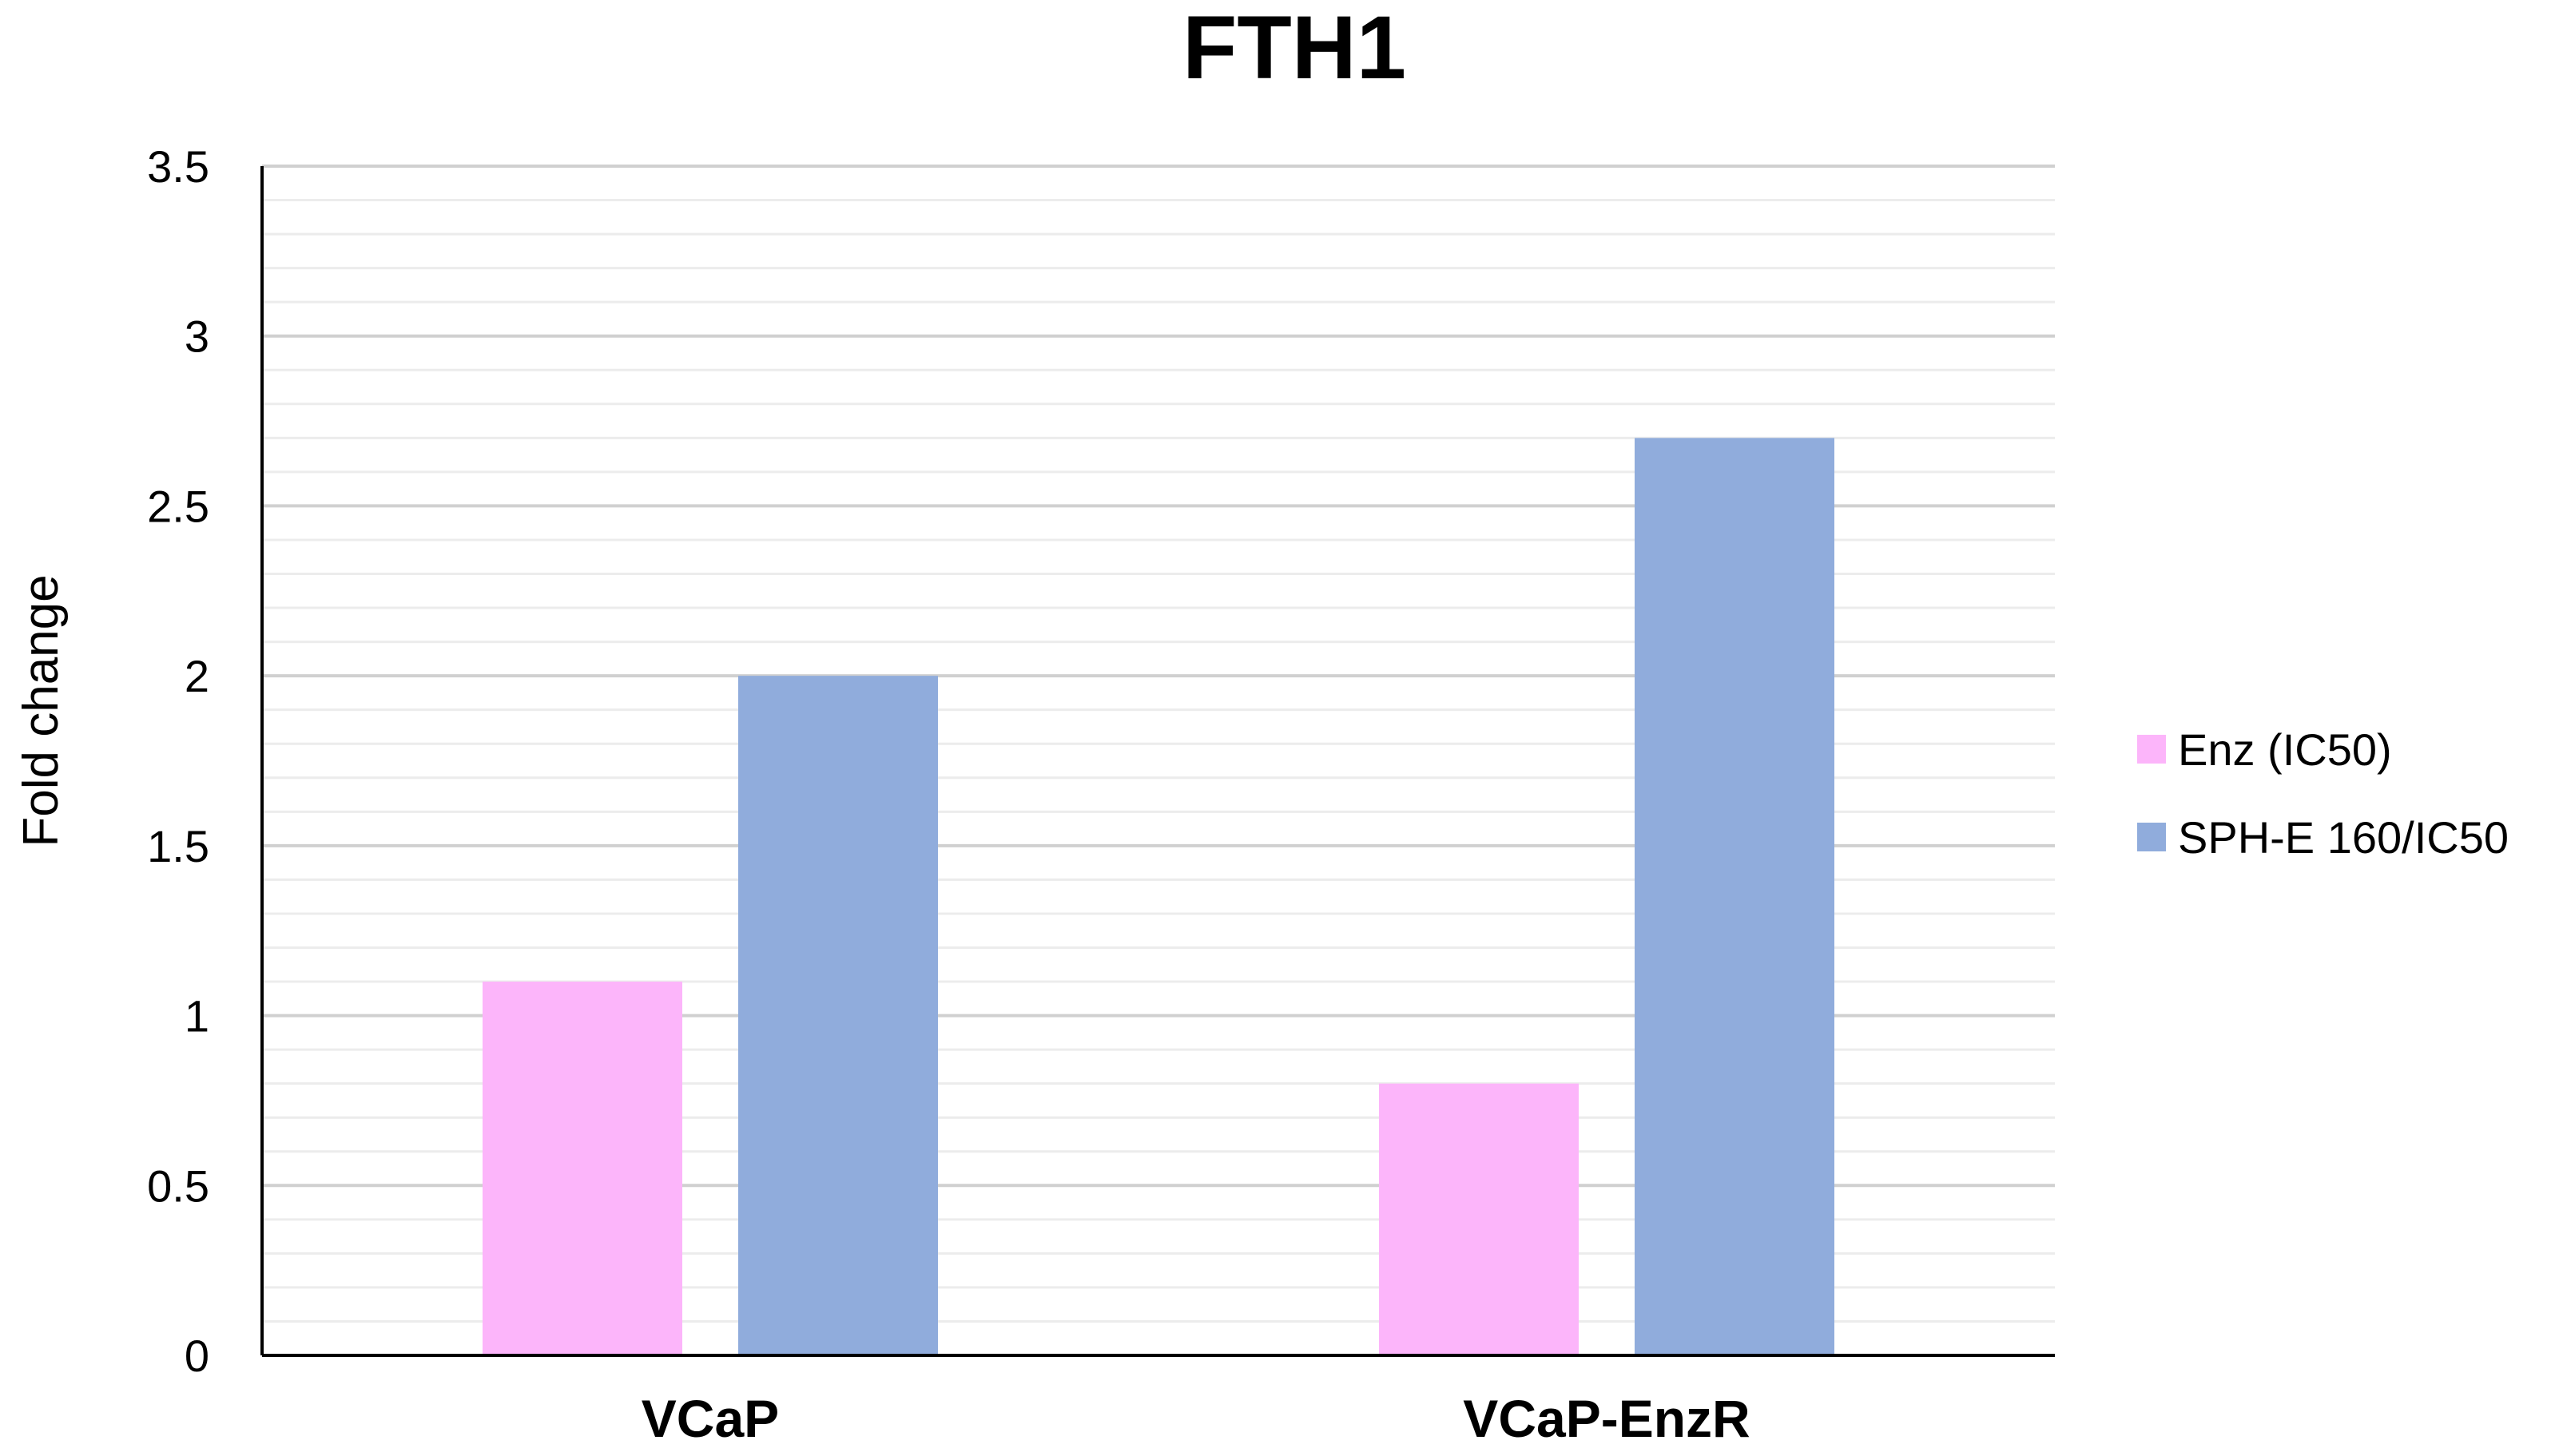 The image size is (2559, 1456). I want to click on y-tick-label: 2.5, so click(178, 506).